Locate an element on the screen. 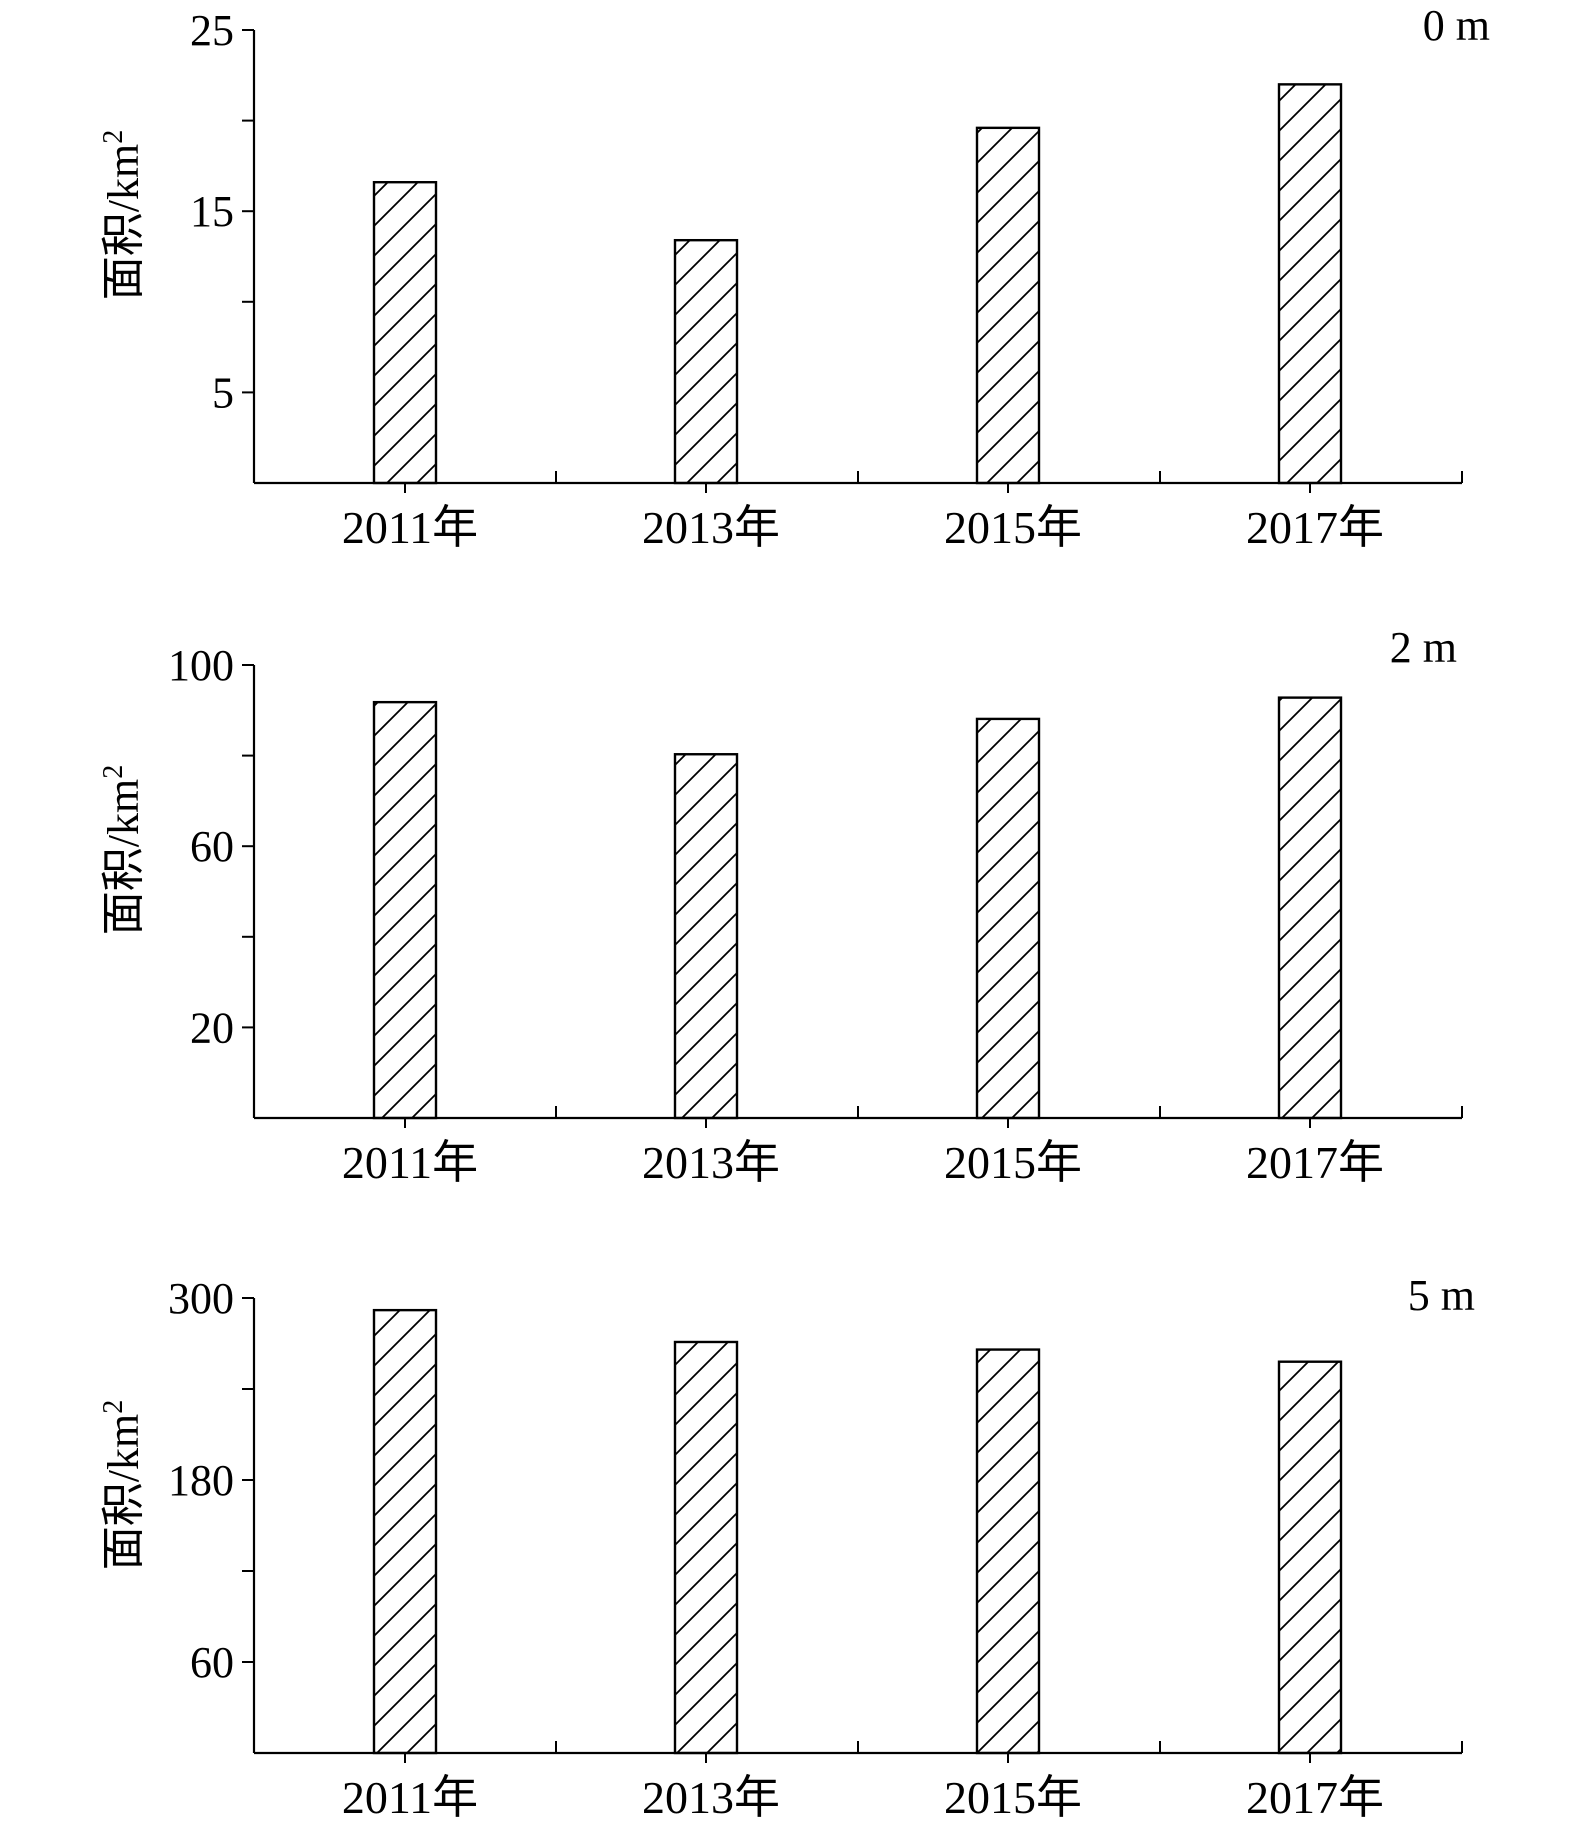  y-tick-label: 25 is located at coordinates (212, 30).